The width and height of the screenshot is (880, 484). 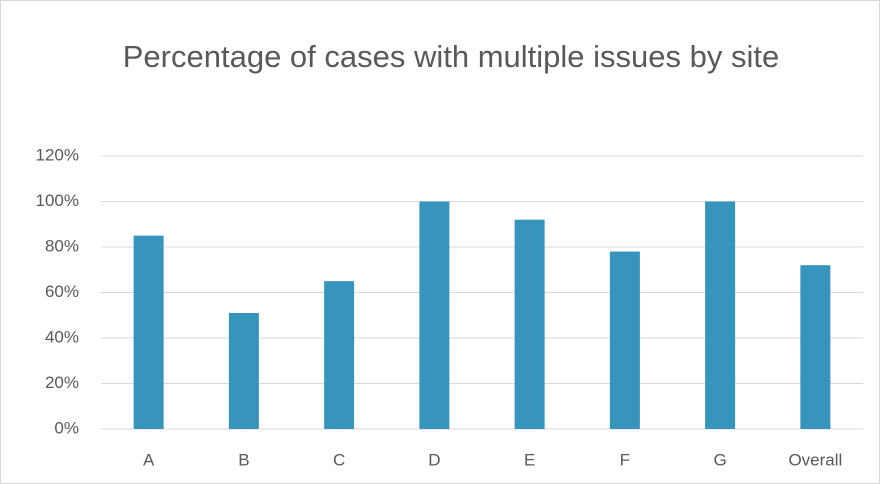 I want to click on x-tick-label: A, so click(x=149, y=459).